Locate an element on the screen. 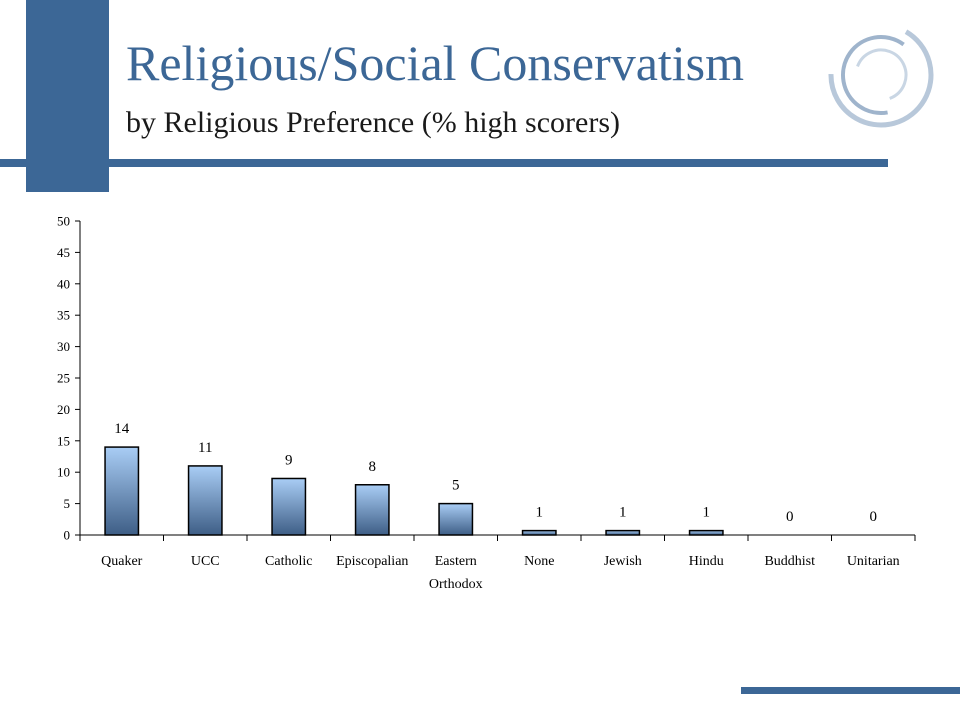 The width and height of the screenshot is (960, 720). slide-subtitle: by Religious Preference (% high scorers) is located at coordinates (373, 122).